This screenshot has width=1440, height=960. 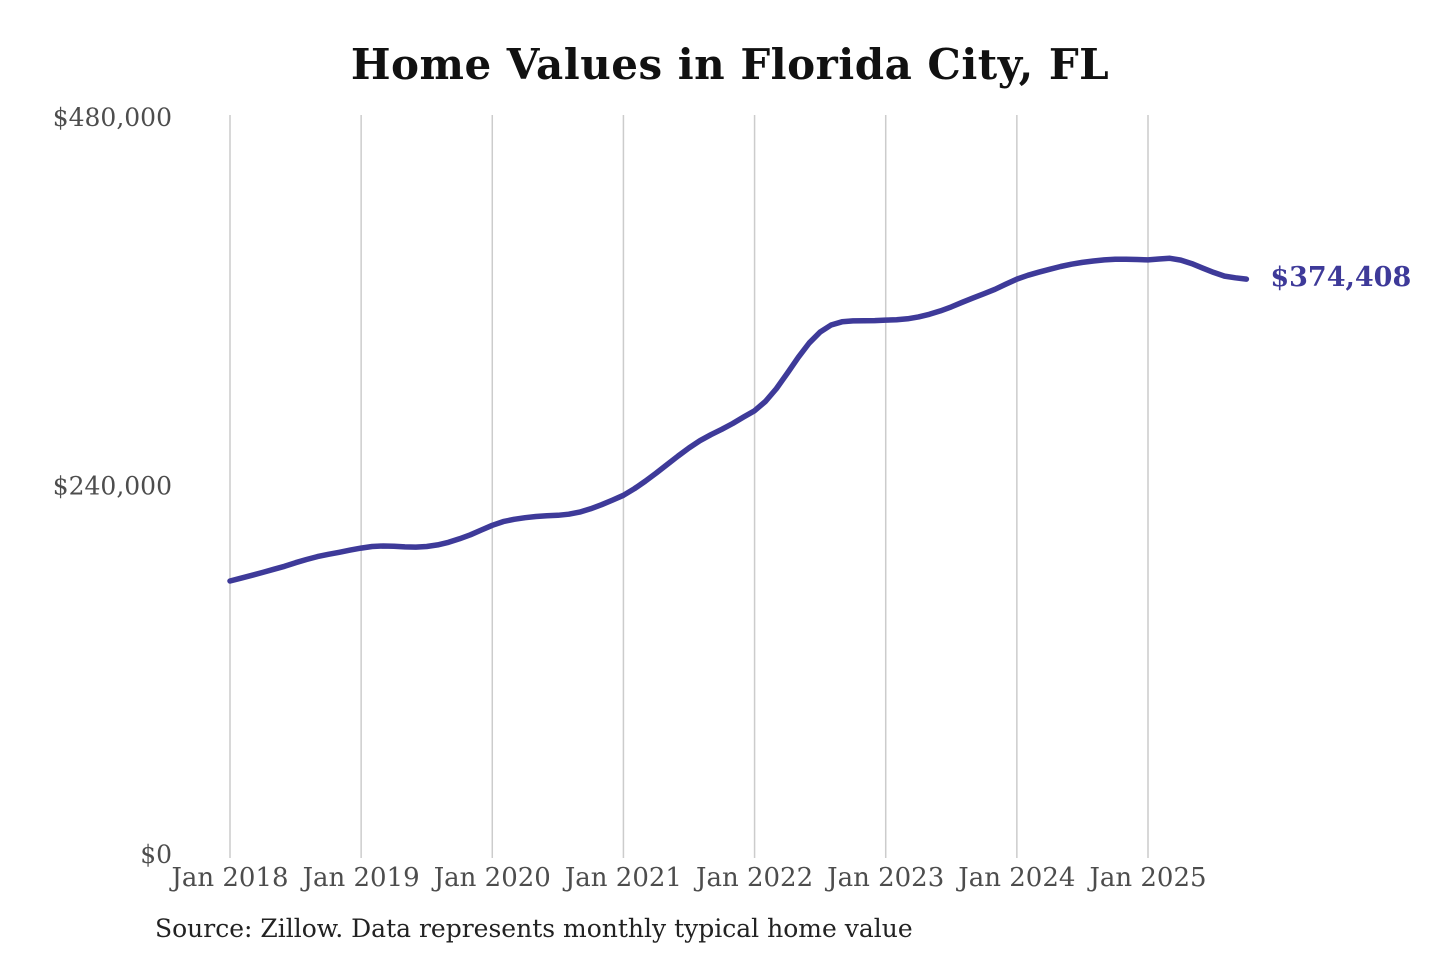 I want to click on x-axis-tick-label: Jan 2025, so click(x=1146, y=878).